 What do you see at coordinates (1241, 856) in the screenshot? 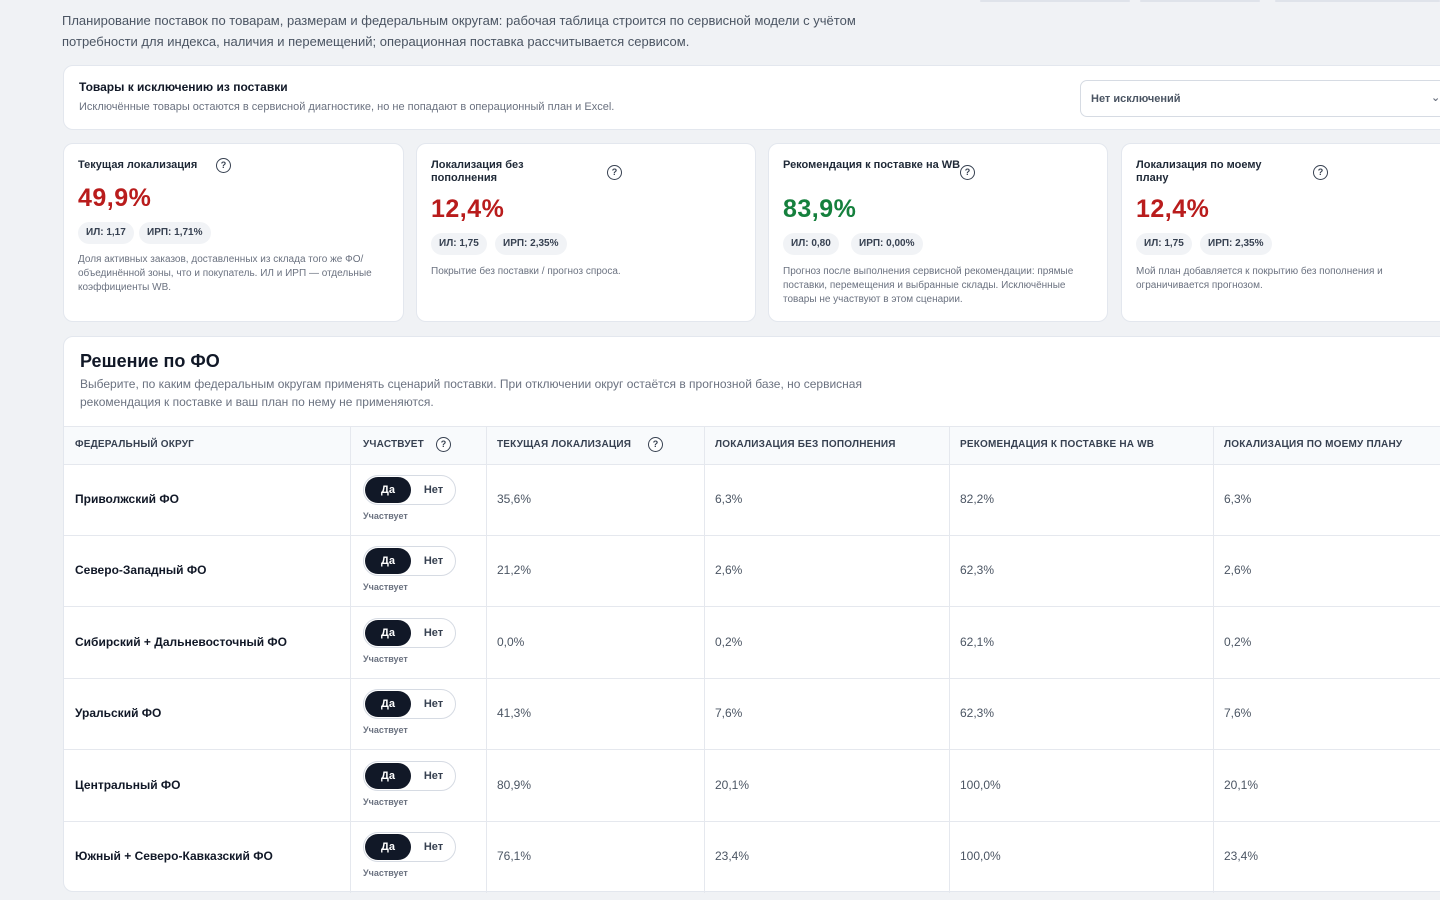
I see `my-plan-value: 23,4%` at bounding box center [1241, 856].